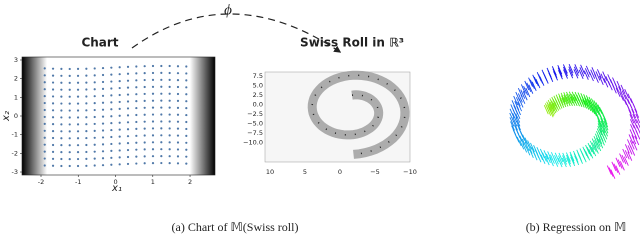 This screenshot has height=240, width=640. I want to click on roll-tick-label: −10, so click(410, 172).